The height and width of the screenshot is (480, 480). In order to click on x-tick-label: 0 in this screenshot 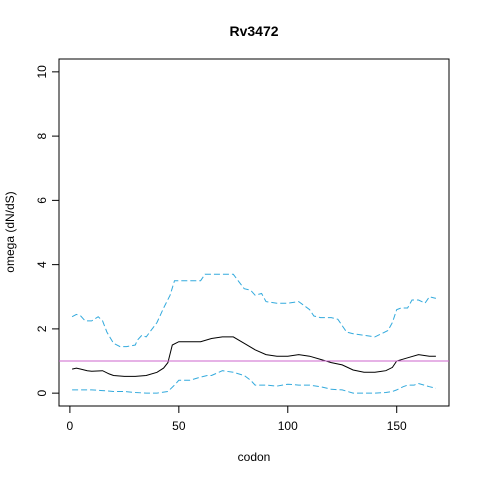, I will do `click(70, 426)`.